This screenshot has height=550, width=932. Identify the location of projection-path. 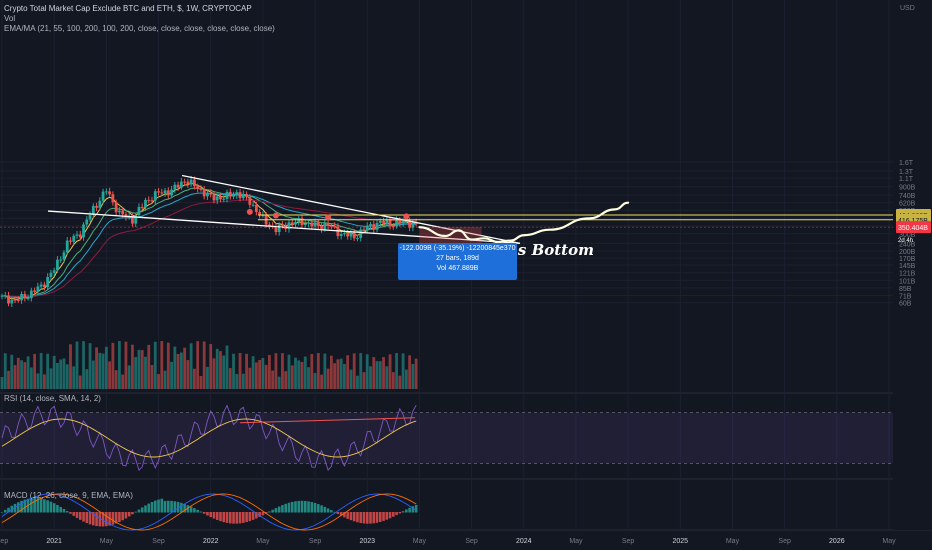
(524, 222).